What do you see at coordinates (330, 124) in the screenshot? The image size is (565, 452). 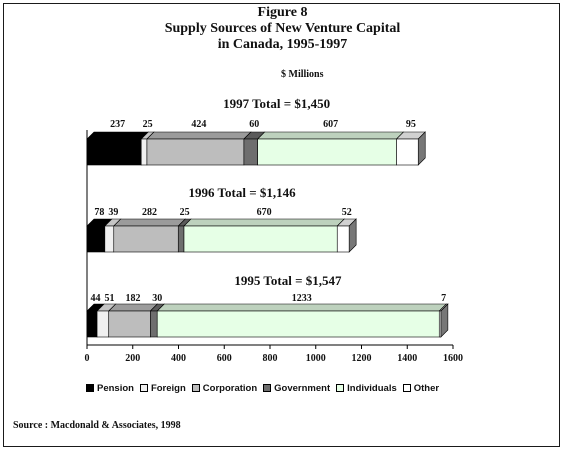 I see `data-label: 607` at bounding box center [330, 124].